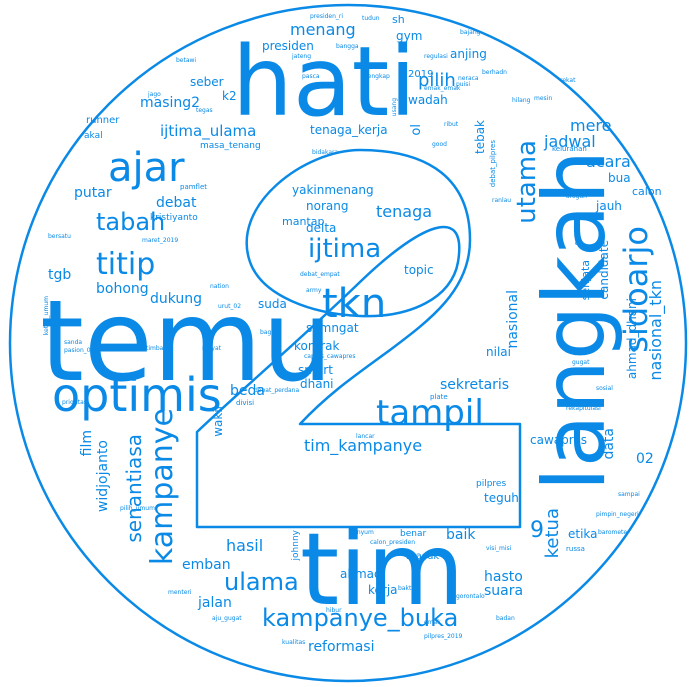 The width and height of the screenshot is (696, 687). Describe the element at coordinates (186, 60) in the screenshot. I see `word-betawi: betawi` at that location.